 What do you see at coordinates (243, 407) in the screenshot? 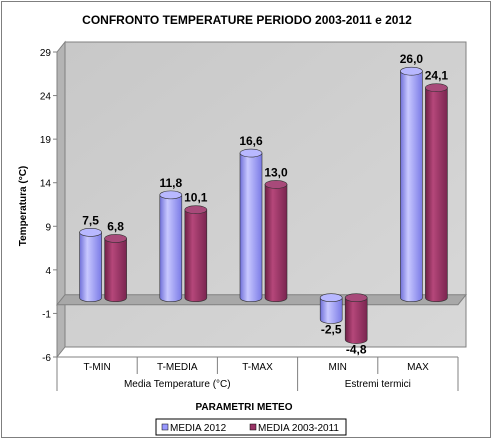
I see `x-axis-label: PARAMETRI METEO` at bounding box center [243, 407].